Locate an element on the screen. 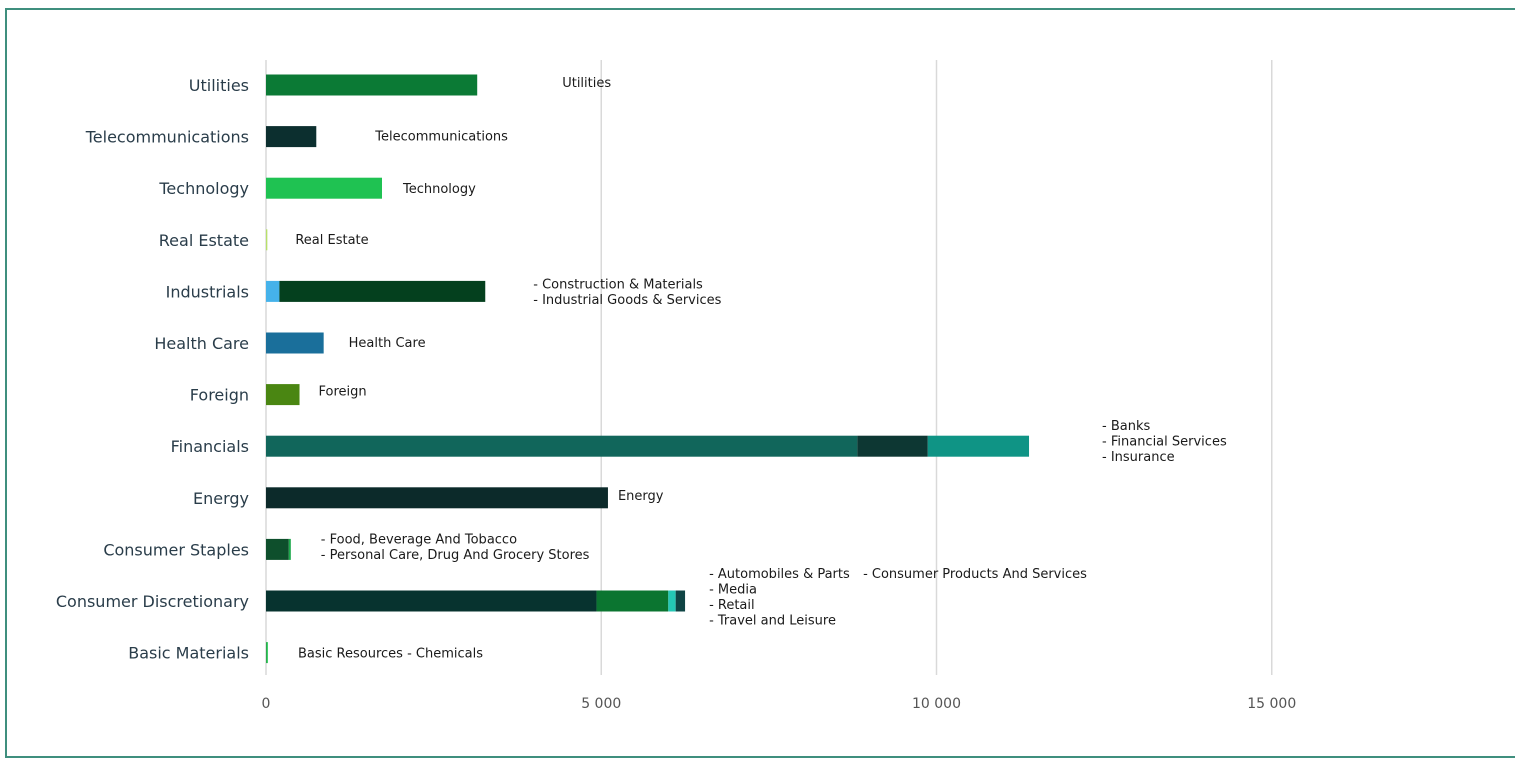  annotation-health-care-1: Health Care is located at coordinates (387, 343).